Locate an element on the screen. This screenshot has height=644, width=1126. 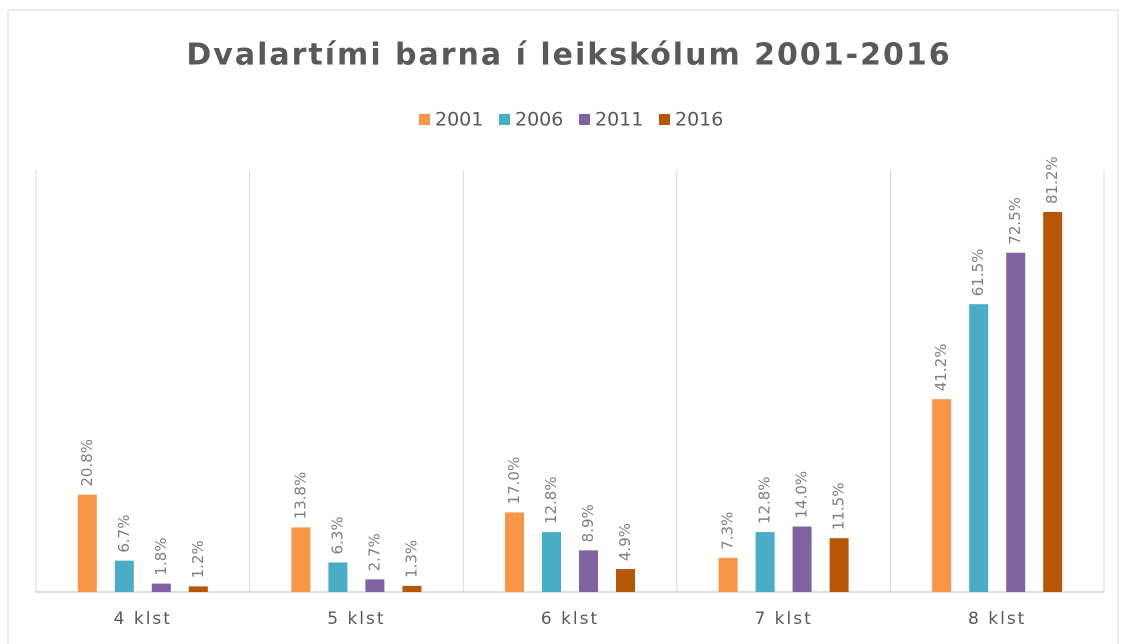
data-label: 11.5% is located at coordinates (839, 507).